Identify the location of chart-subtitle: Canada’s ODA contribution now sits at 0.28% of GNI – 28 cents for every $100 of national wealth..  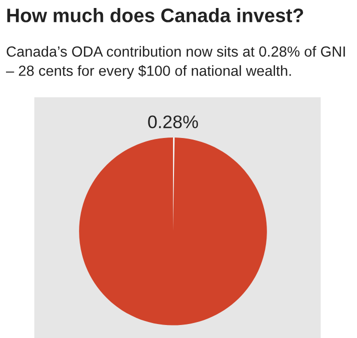
(175, 62).